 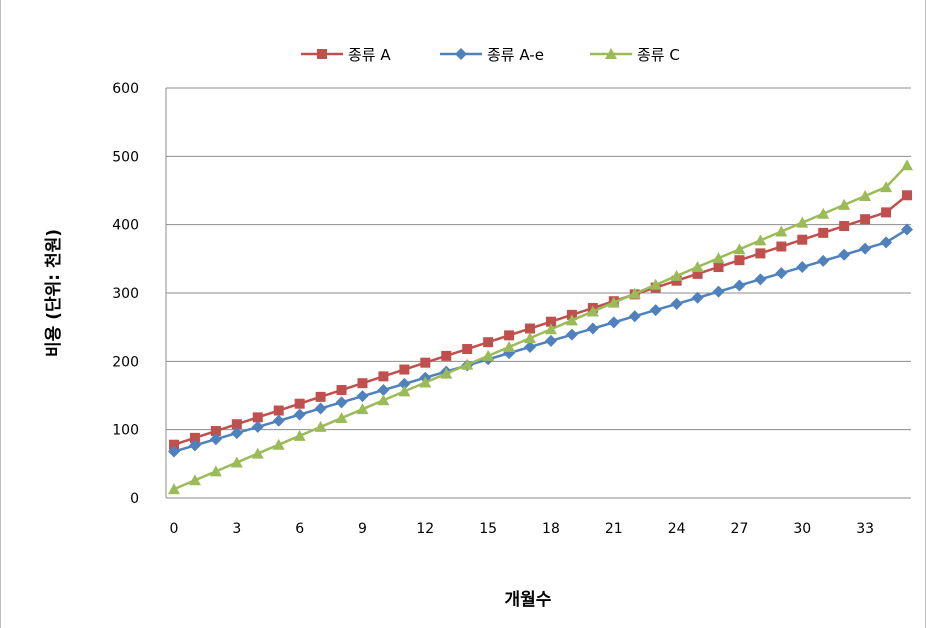 I want to click on x-tick-label: 33, so click(x=865, y=529).